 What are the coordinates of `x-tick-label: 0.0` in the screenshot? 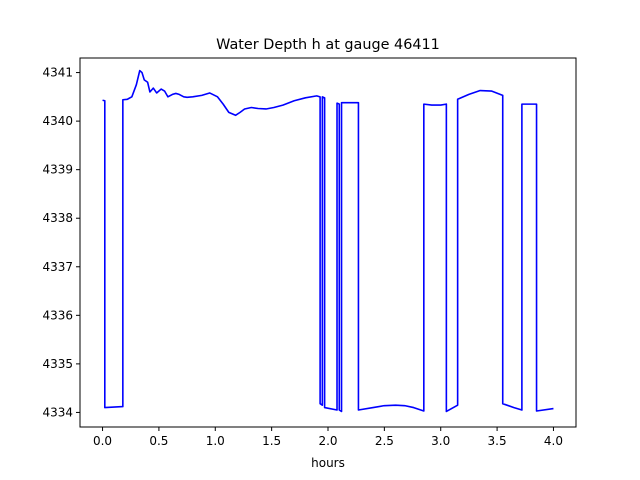 It's located at (102, 441).